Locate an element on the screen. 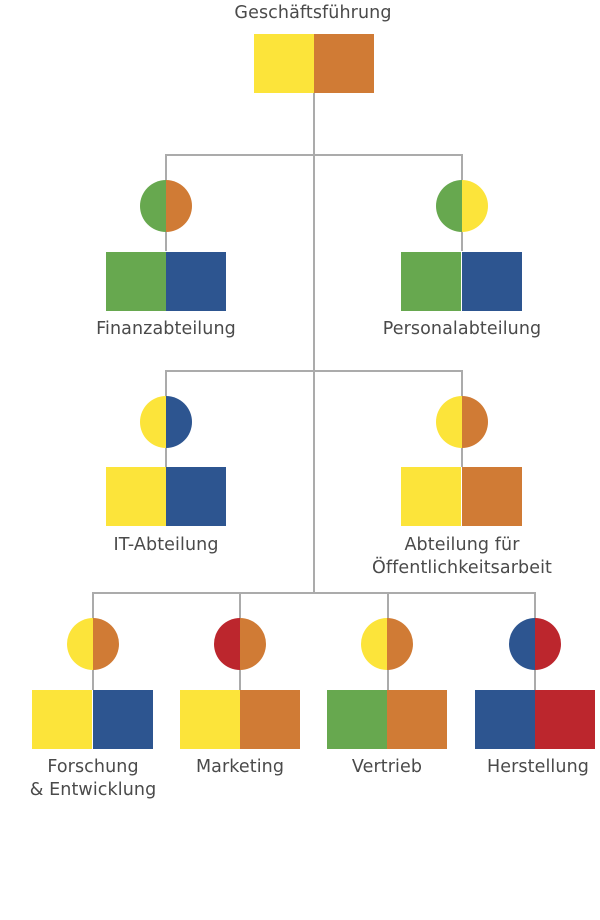 The width and height of the screenshot is (600, 920). level3-connector is located at coordinates (314, 593).